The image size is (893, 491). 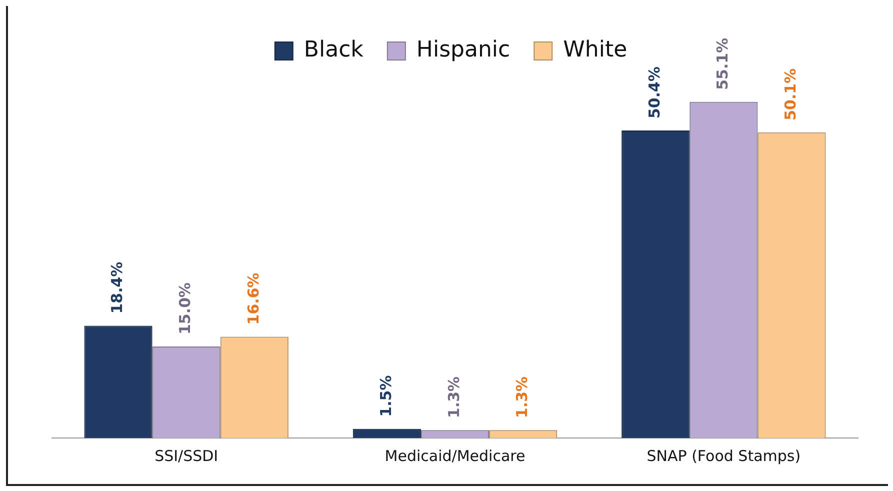 What do you see at coordinates (385, 396) in the screenshot?
I see `data-label: 1.5%` at bounding box center [385, 396].